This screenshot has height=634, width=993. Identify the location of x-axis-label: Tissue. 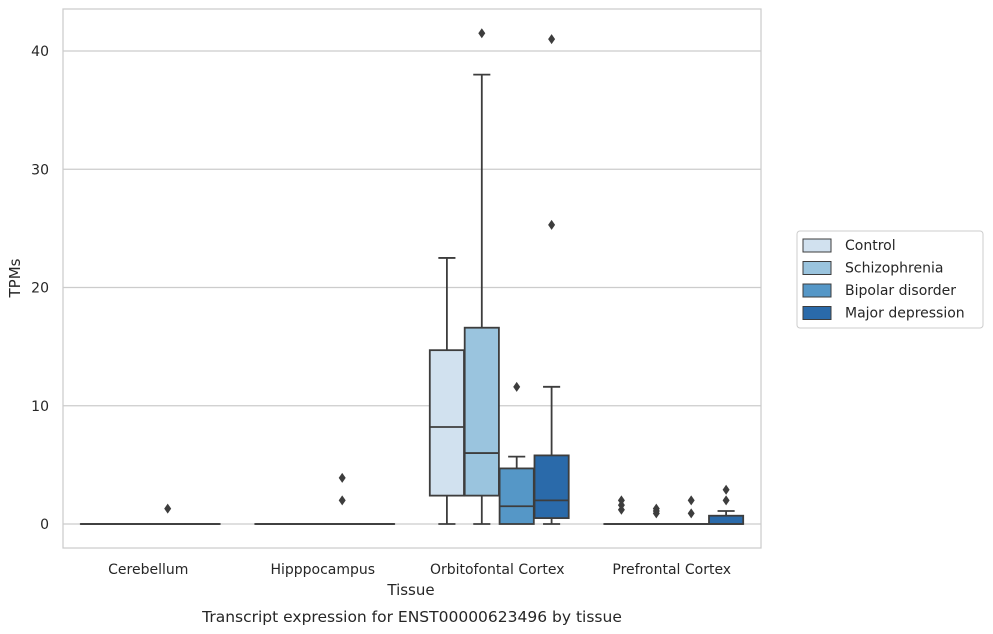
(410, 590).